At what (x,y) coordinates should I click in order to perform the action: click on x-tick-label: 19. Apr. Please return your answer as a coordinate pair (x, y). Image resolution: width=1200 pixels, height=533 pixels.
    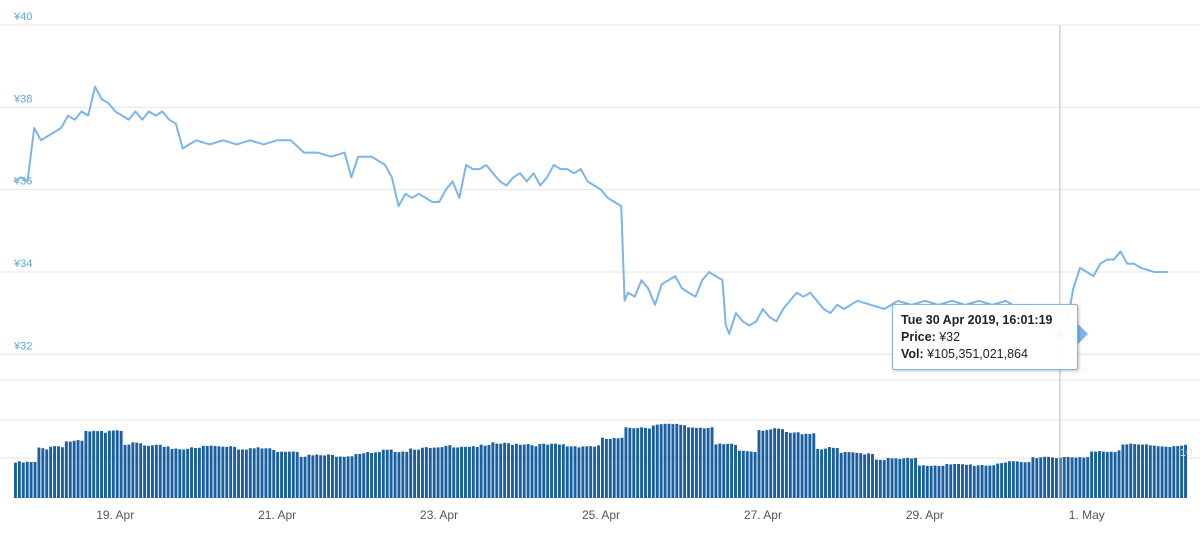
    Looking at the image, I should click on (115, 515).